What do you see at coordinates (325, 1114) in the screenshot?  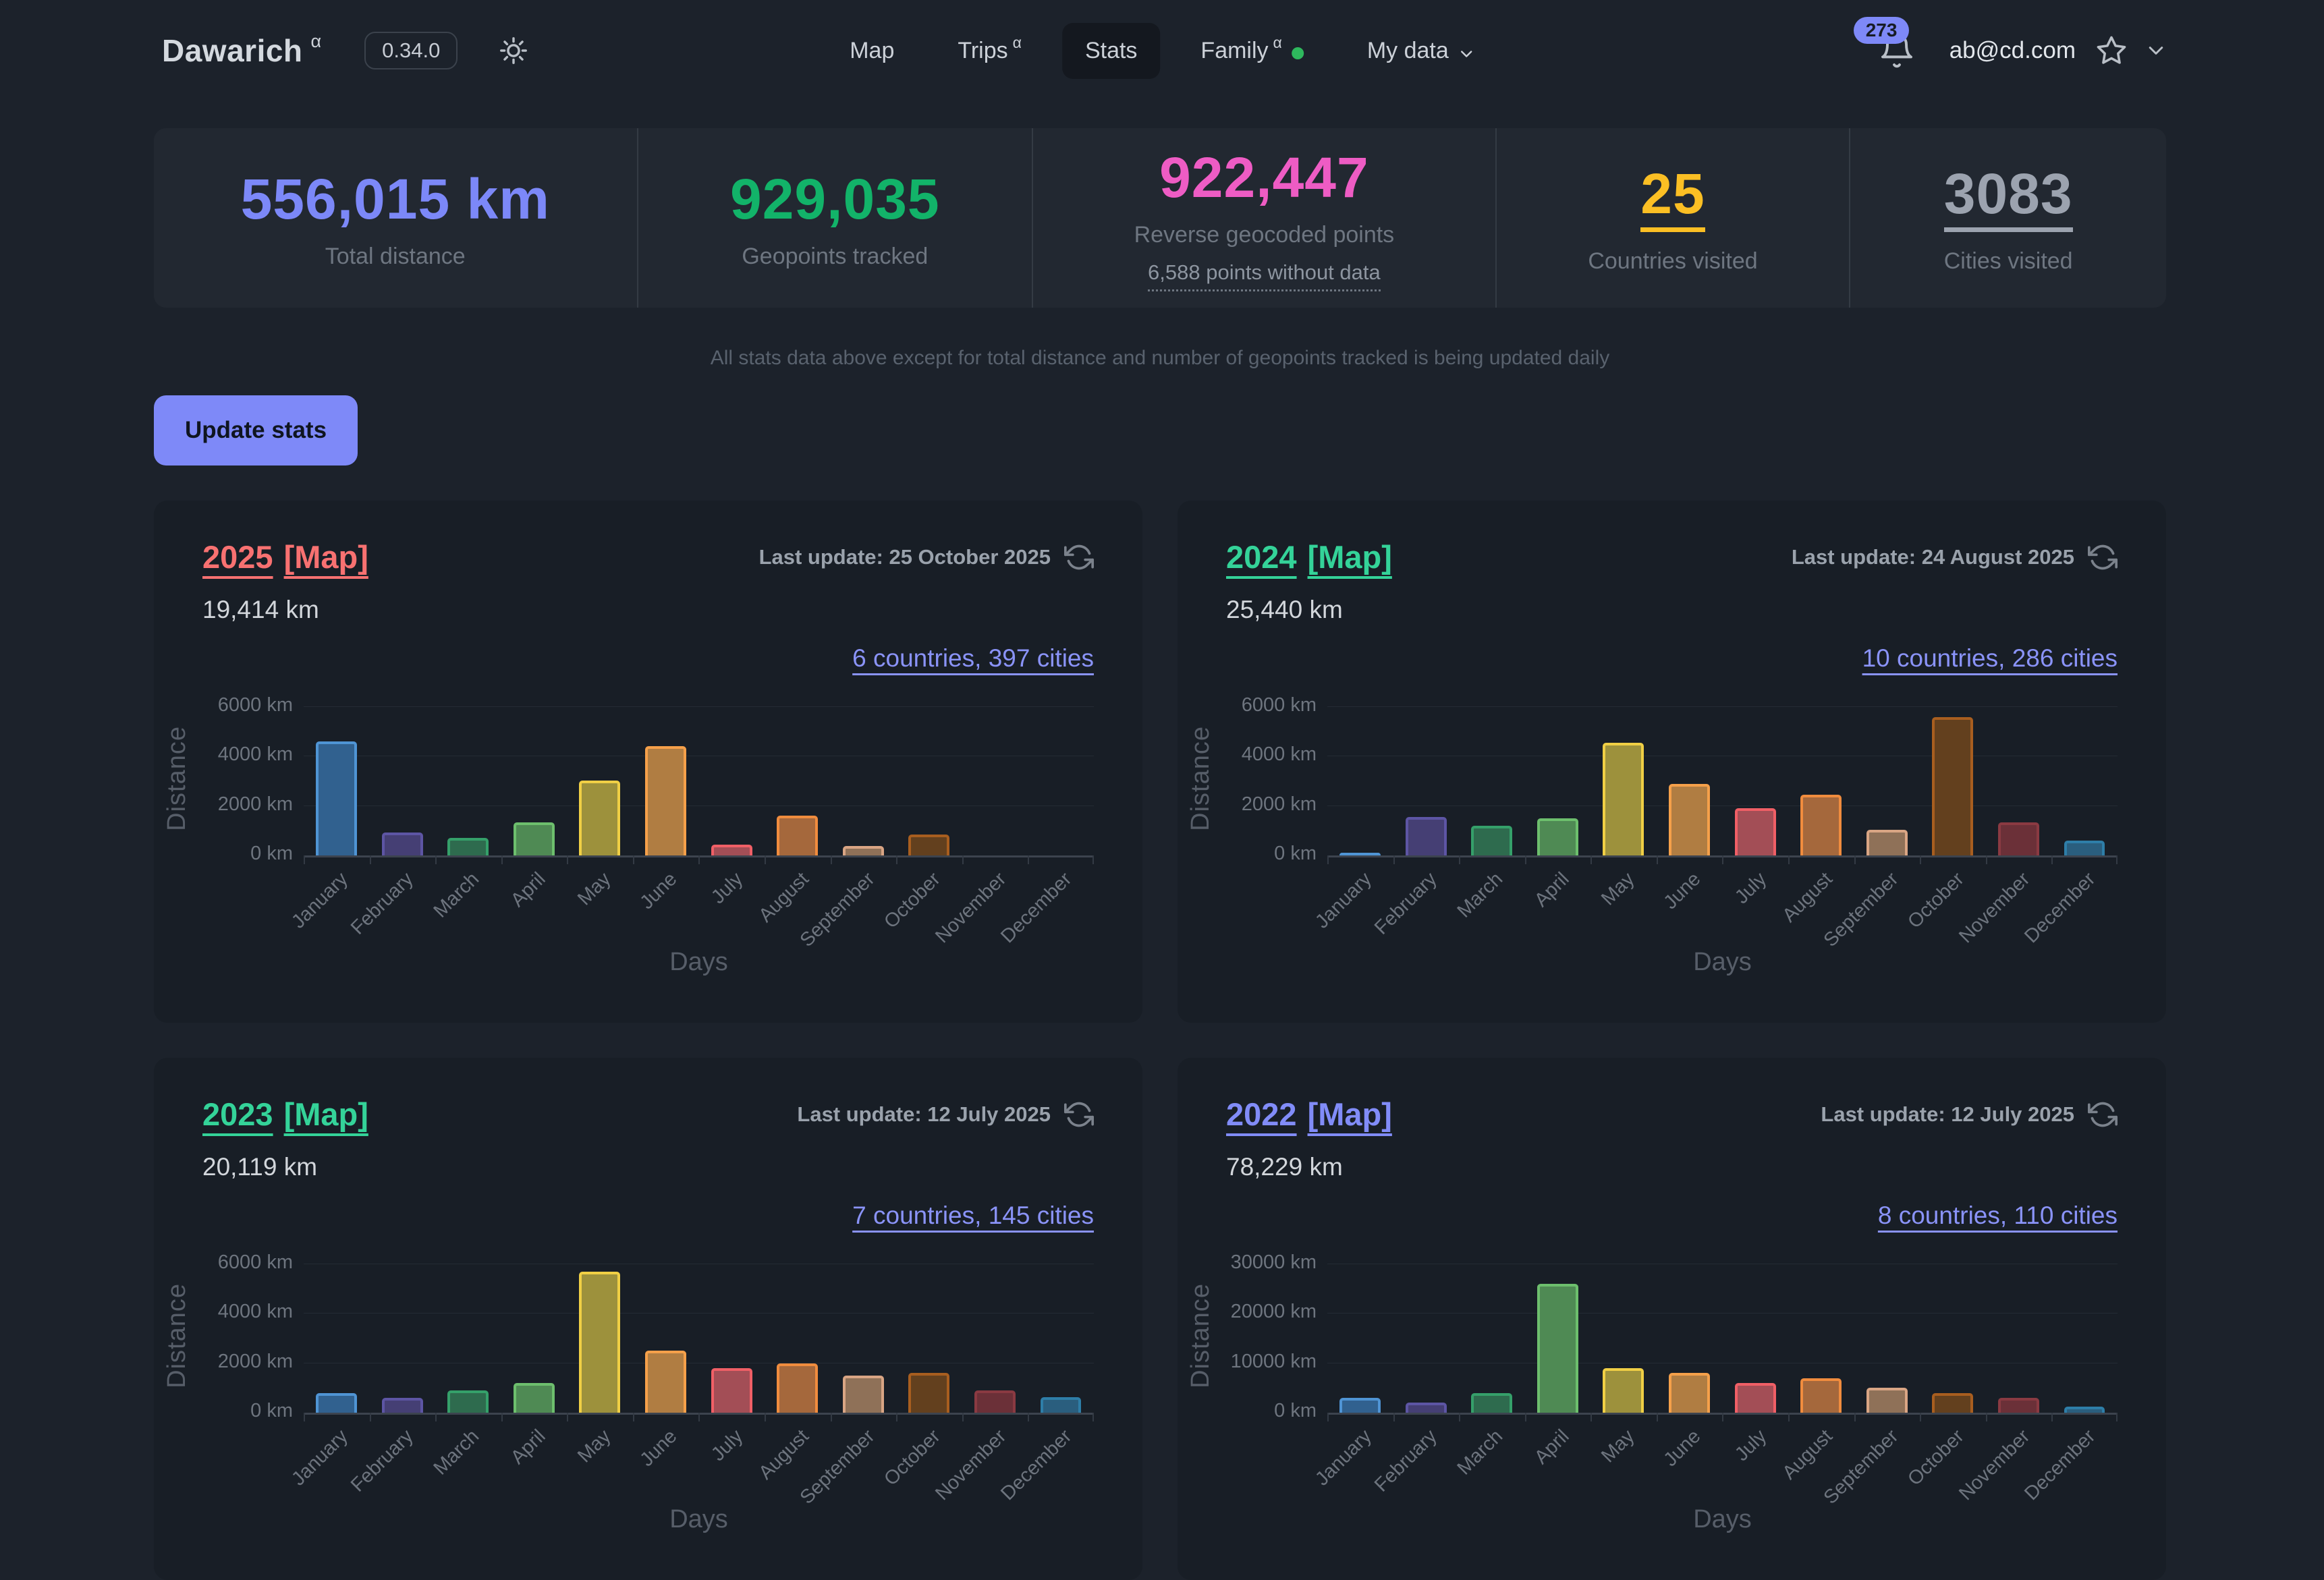 I see `map-link-2023: [Map]` at bounding box center [325, 1114].